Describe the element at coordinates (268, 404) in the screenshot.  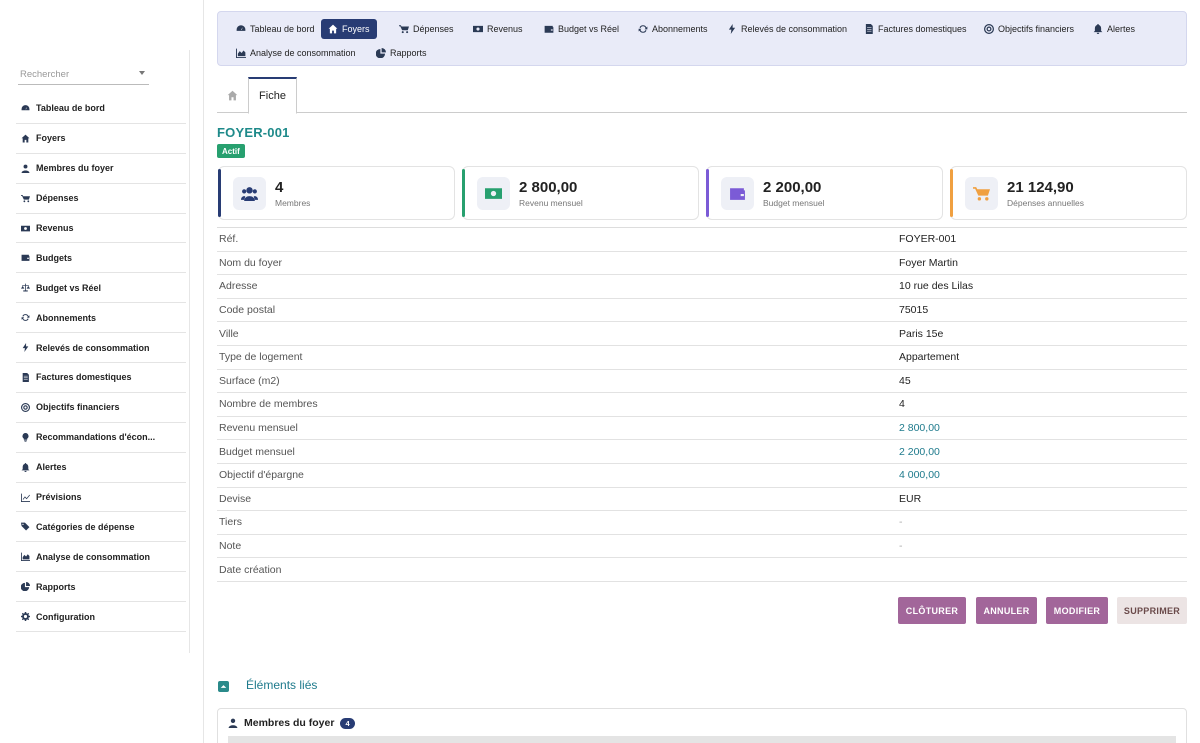
I see `detail-label: Nombre de membres` at that location.